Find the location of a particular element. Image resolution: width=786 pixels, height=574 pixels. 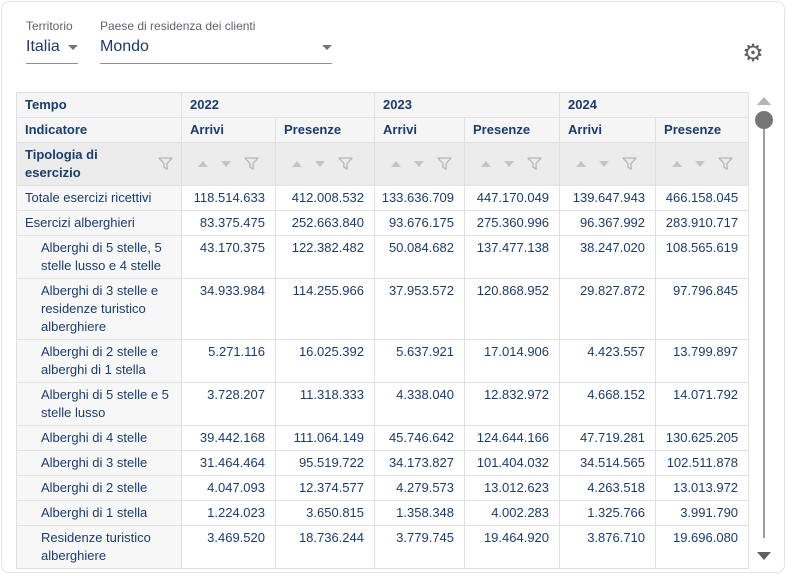

data-cell: 45.746.642 is located at coordinates (420, 438).